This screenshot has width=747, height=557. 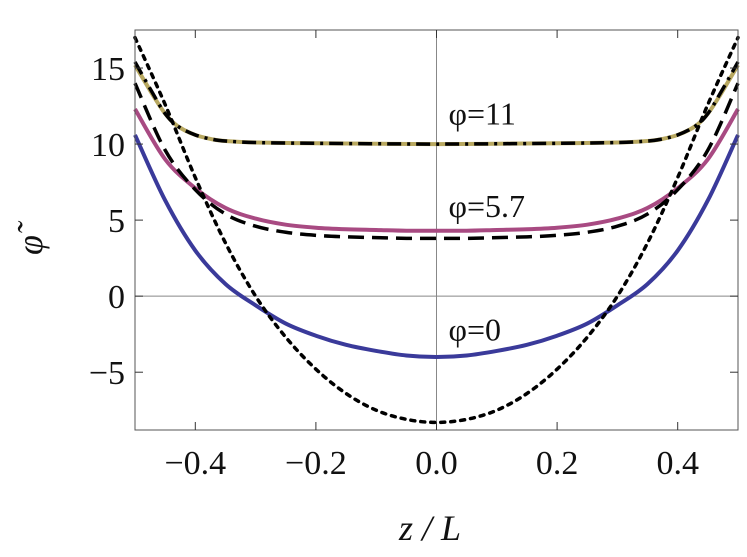 I want to click on x-axis-title: z / L, so click(x=429, y=528).